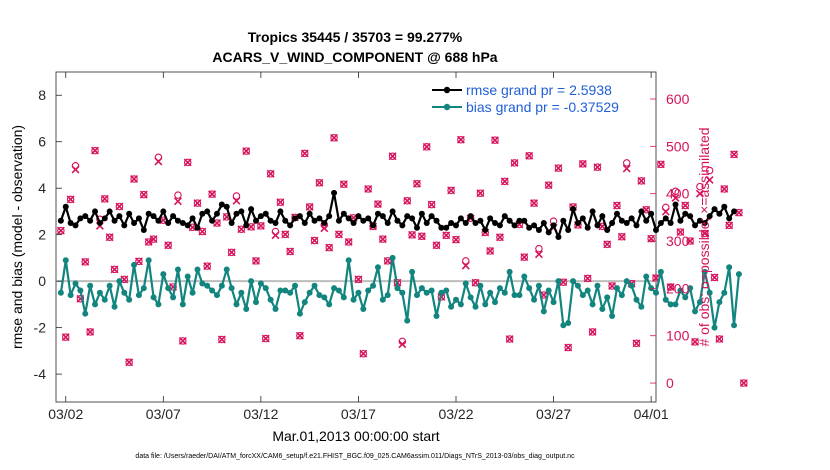  Describe the element at coordinates (355, 436) in the screenshot. I see `x-axis-label: Mar.01,2013 00:00:00 start` at that location.